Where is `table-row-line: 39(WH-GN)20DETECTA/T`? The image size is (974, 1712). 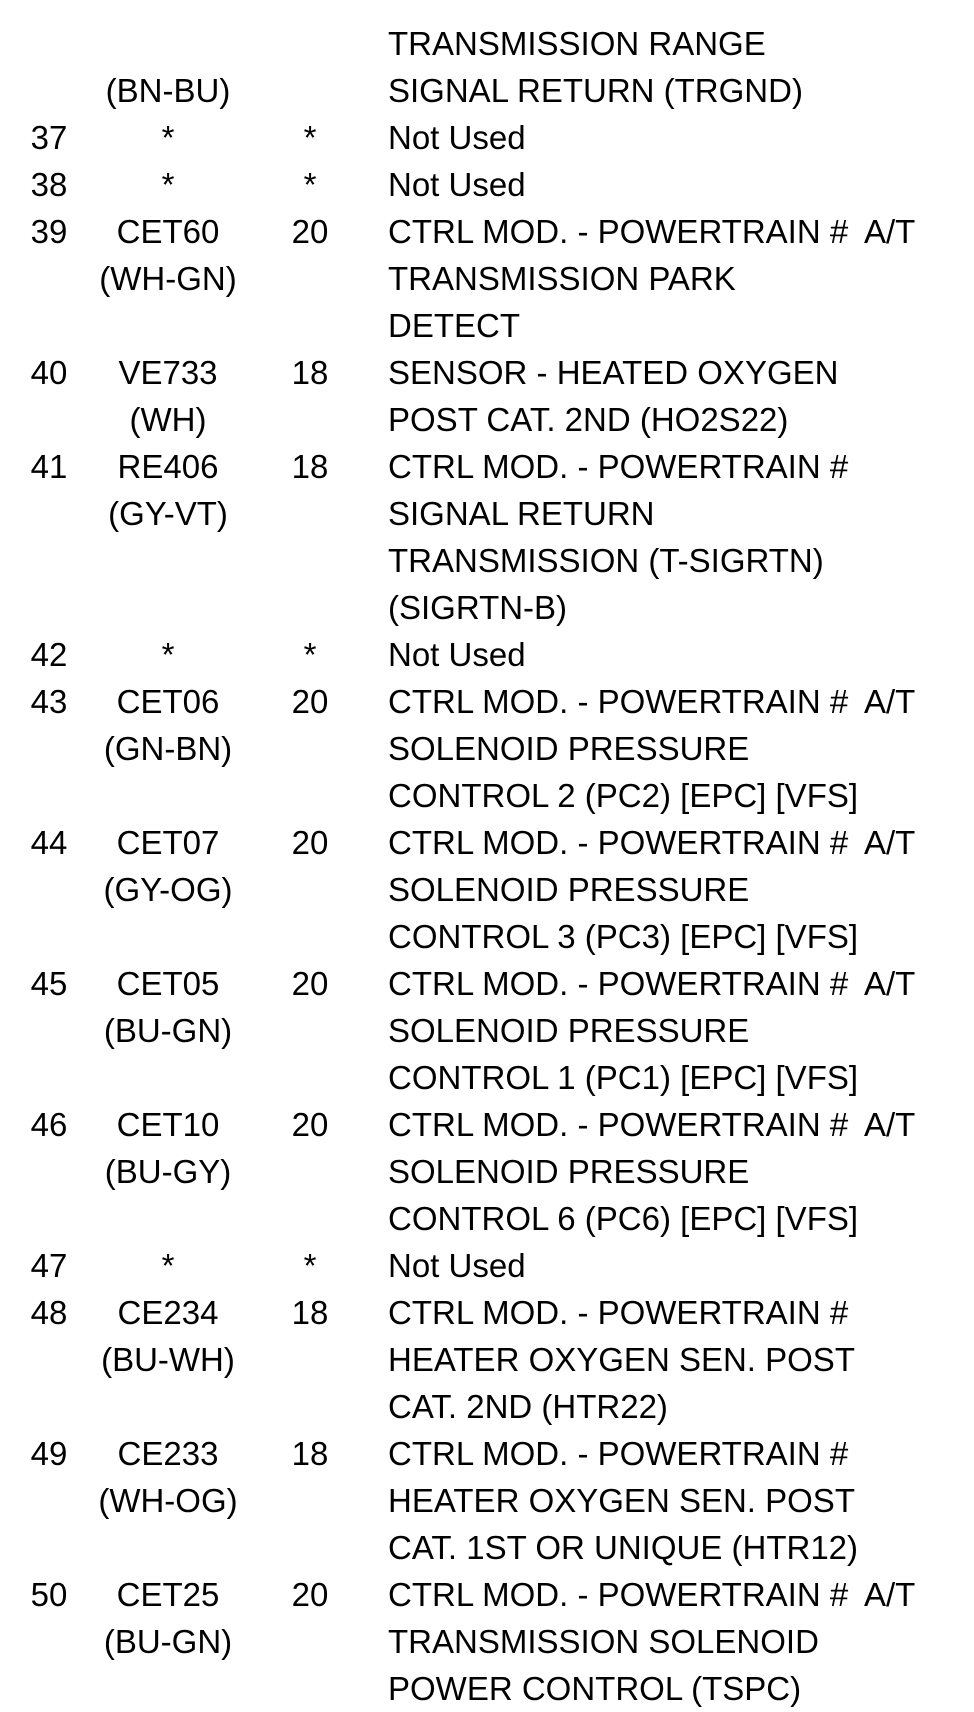 table-row-line: 39(WH-GN)20DETECTA/T is located at coordinates (487, 325).